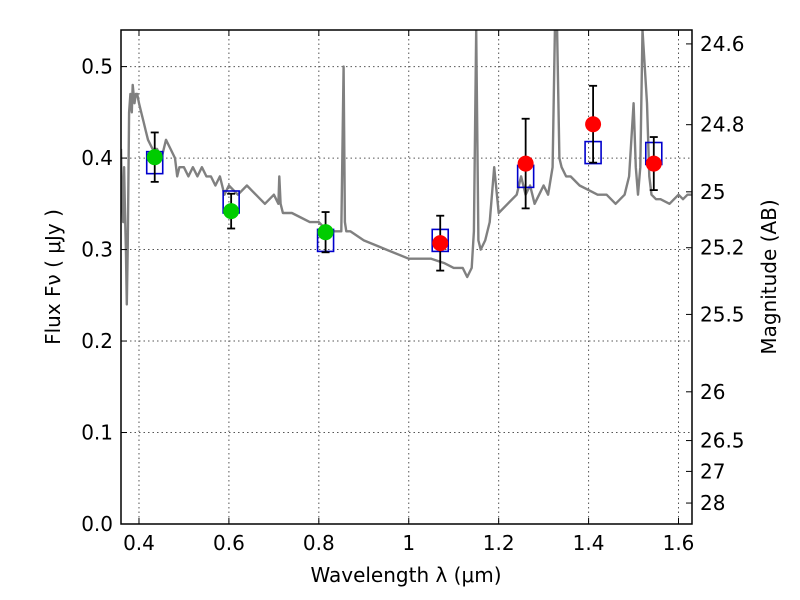 The width and height of the screenshot is (800, 600). What do you see at coordinates (139, 543) in the screenshot?
I see `x-tick-label: 0.4` at bounding box center [139, 543].